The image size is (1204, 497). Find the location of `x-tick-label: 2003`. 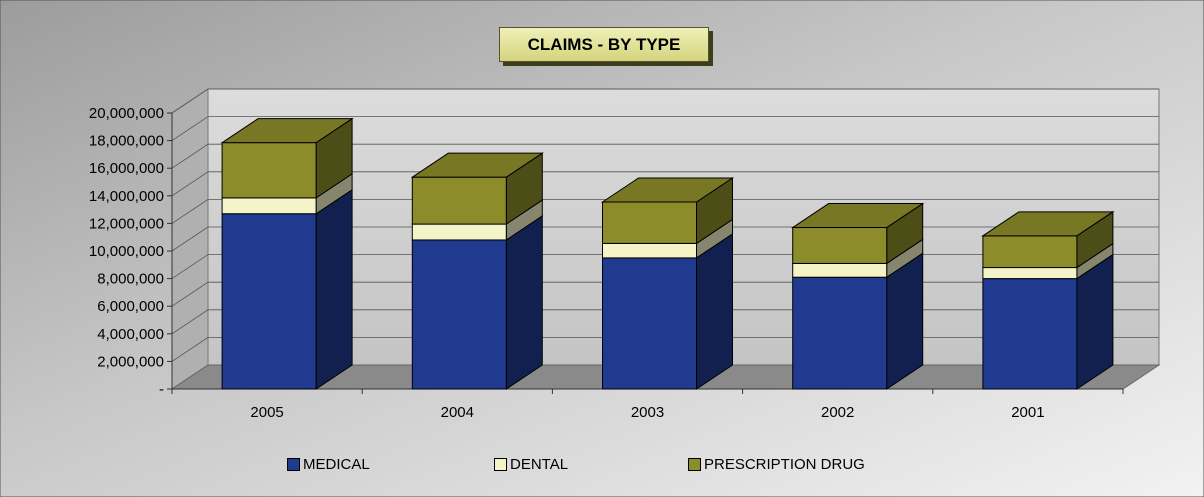

x-tick-label: 2003 is located at coordinates (647, 412).